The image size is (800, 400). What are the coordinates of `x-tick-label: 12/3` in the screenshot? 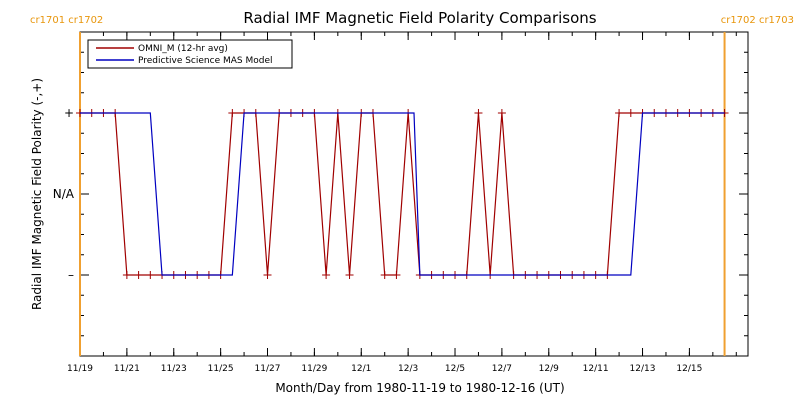 It's located at (408, 369).